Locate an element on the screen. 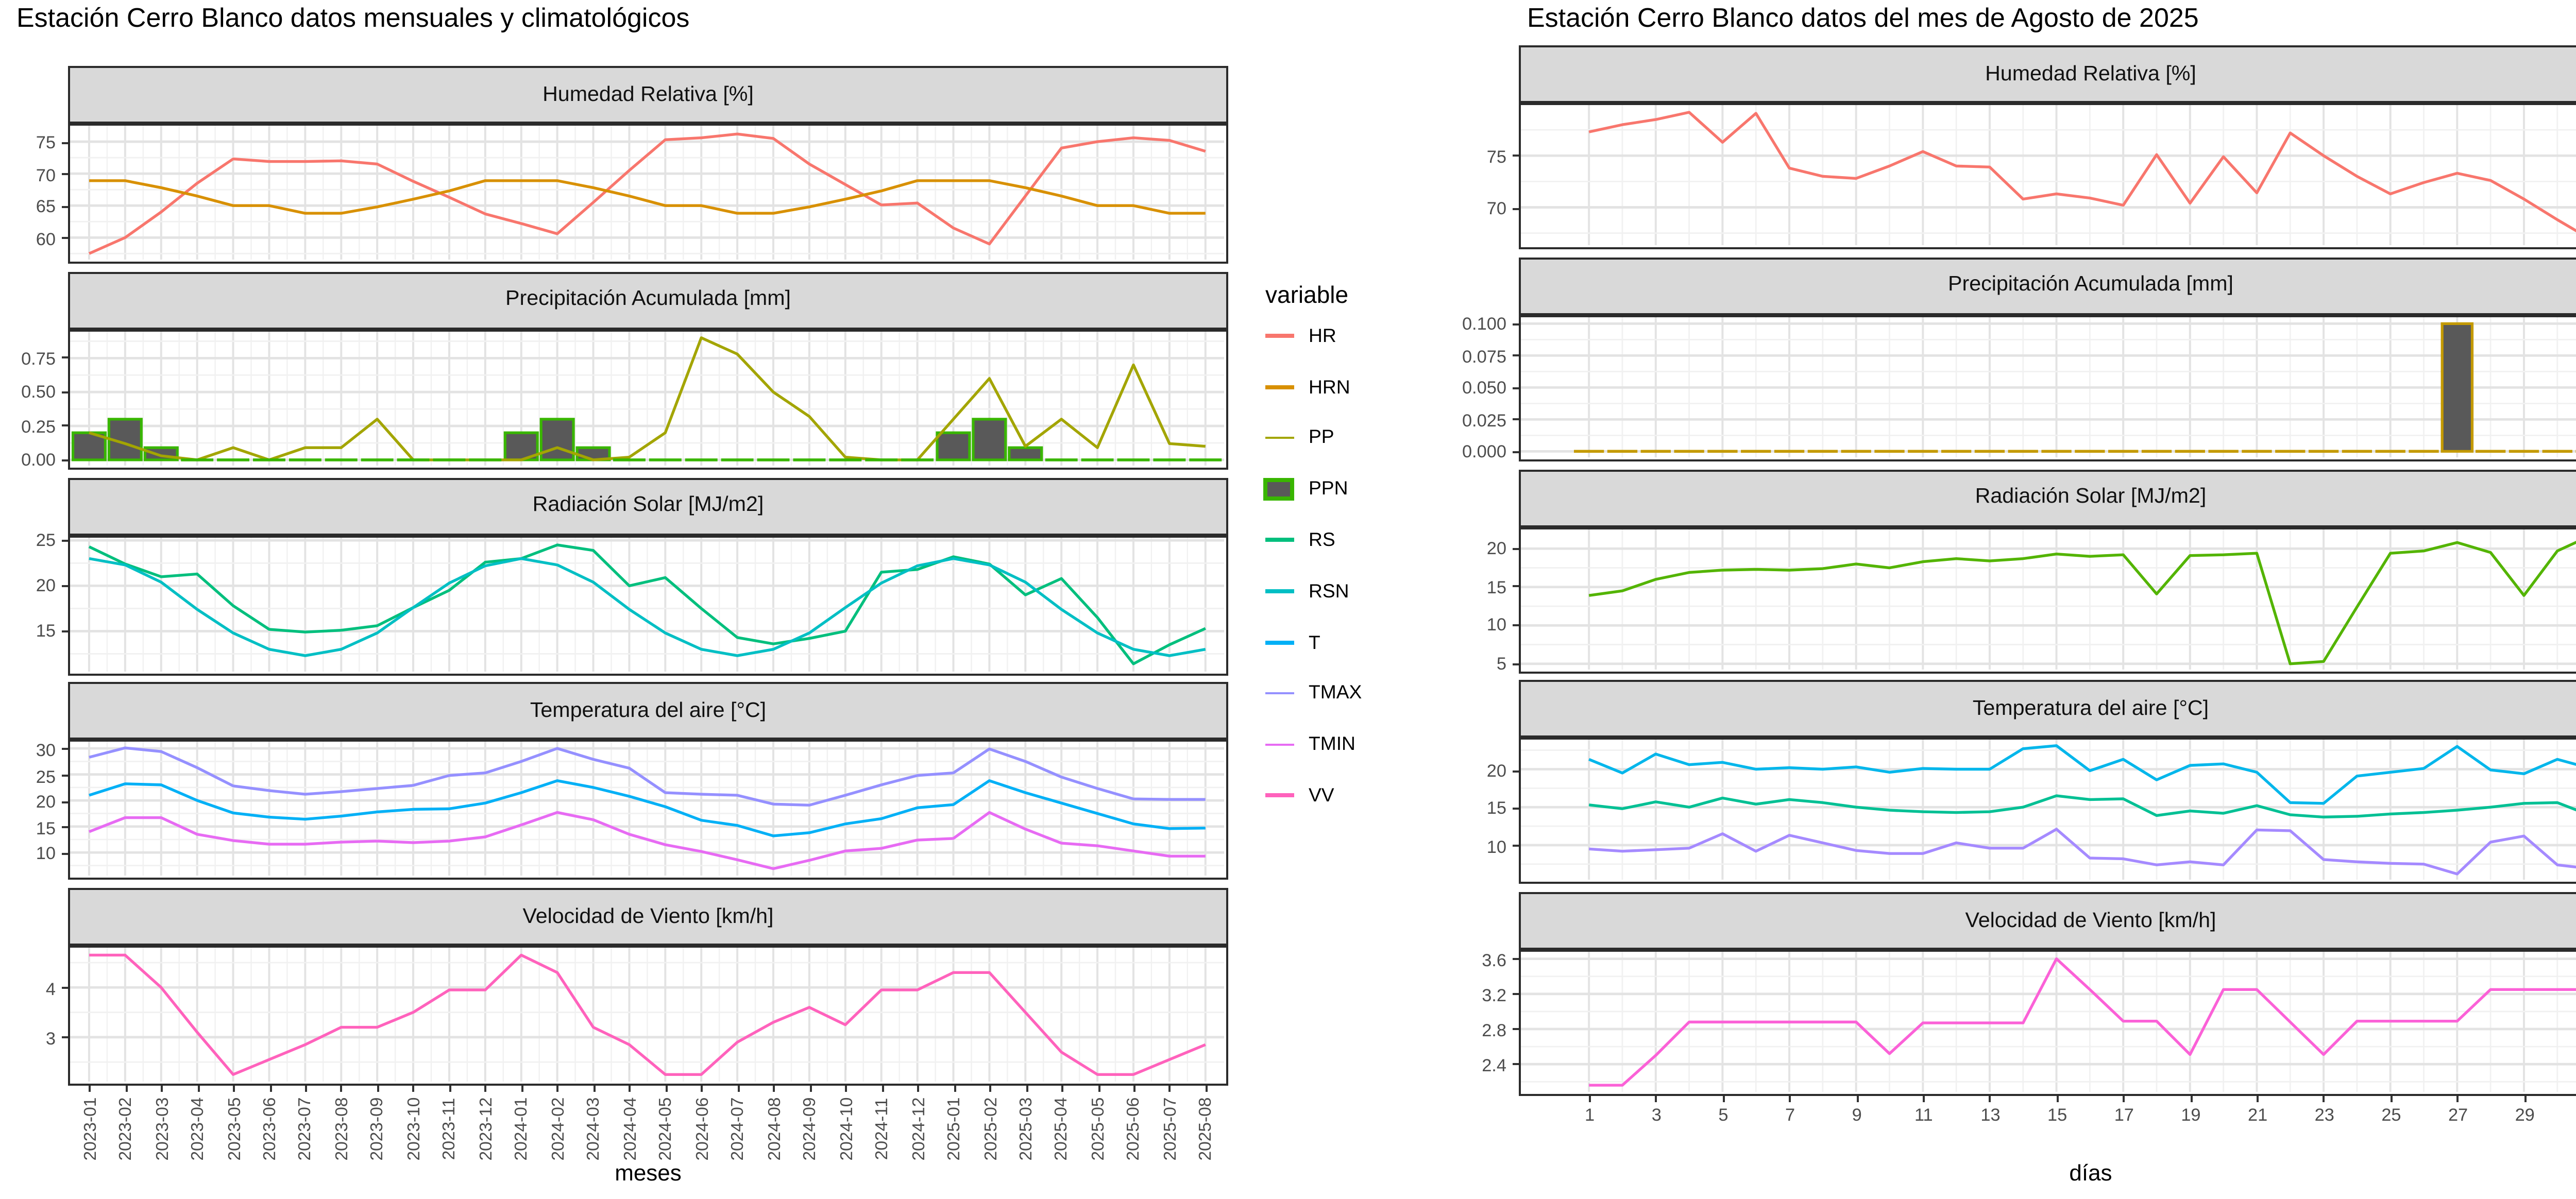 The width and height of the screenshot is (2576, 1199). series-HRN-line is located at coordinates (647, 197).